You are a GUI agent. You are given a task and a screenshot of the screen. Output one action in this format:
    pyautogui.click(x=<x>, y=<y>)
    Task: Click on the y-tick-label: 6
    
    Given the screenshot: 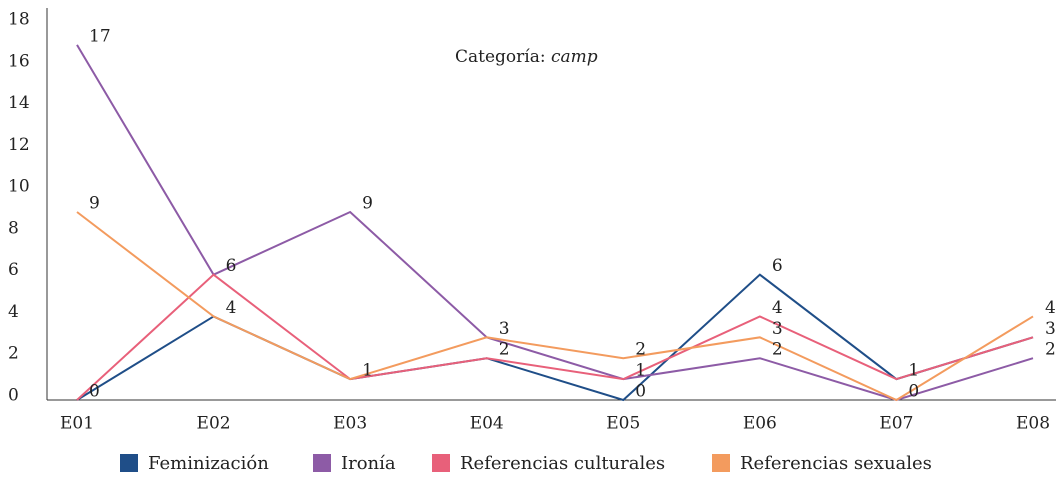 What is the action you would take?
    pyautogui.click(x=13, y=270)
    